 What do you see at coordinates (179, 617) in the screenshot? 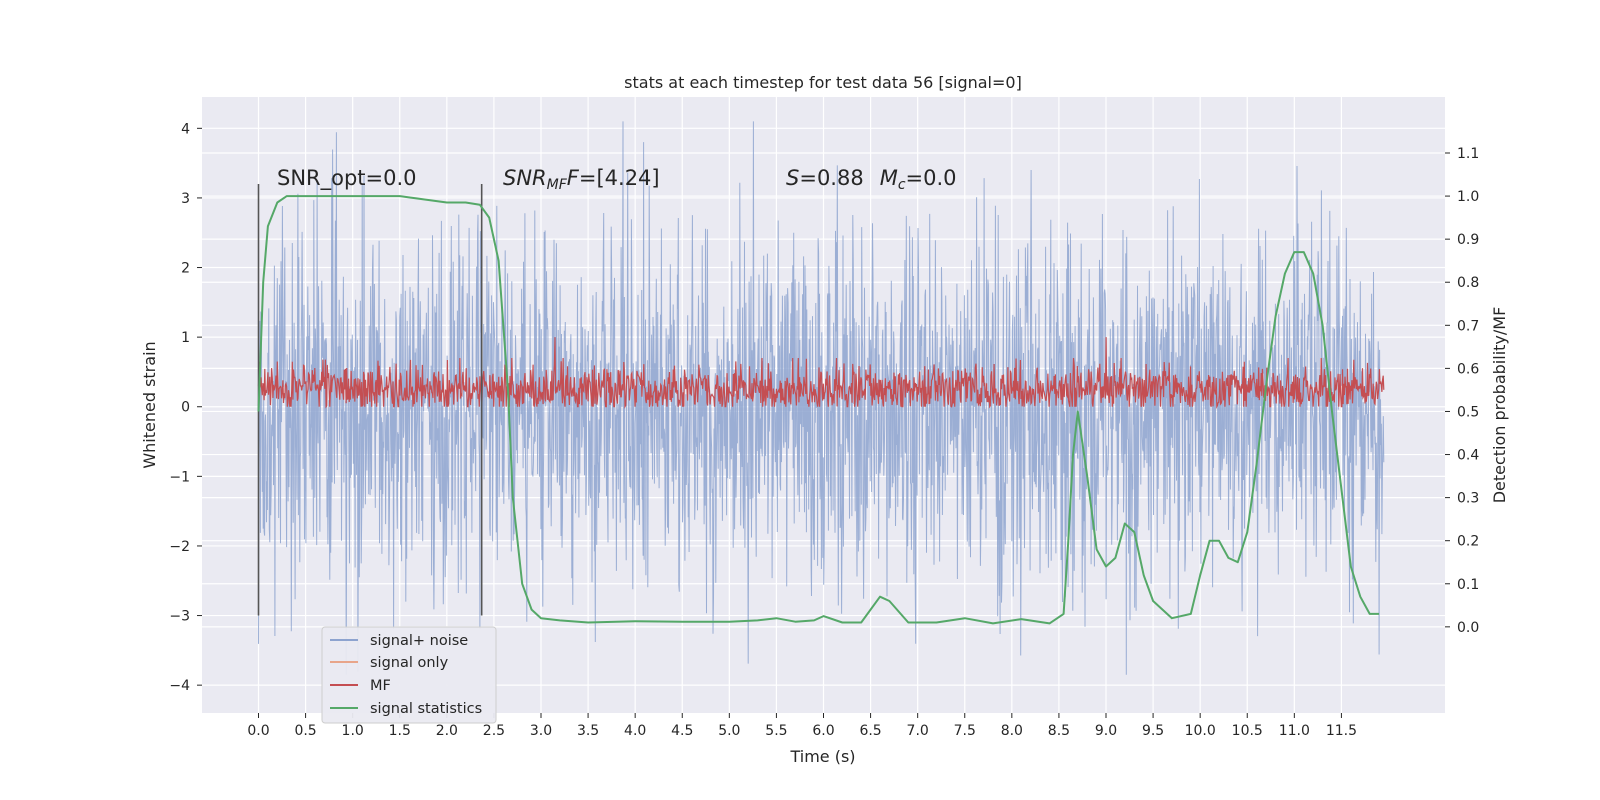
I see `y-tick-label: −3` at bounding box center [179, 617].